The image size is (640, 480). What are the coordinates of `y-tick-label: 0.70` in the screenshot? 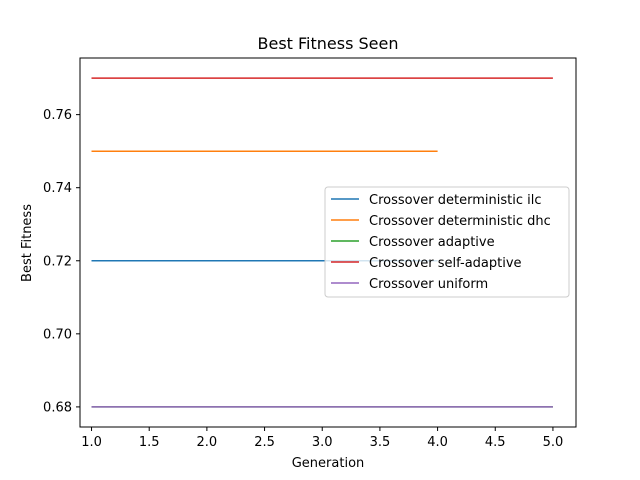 It's located at (57, 334).